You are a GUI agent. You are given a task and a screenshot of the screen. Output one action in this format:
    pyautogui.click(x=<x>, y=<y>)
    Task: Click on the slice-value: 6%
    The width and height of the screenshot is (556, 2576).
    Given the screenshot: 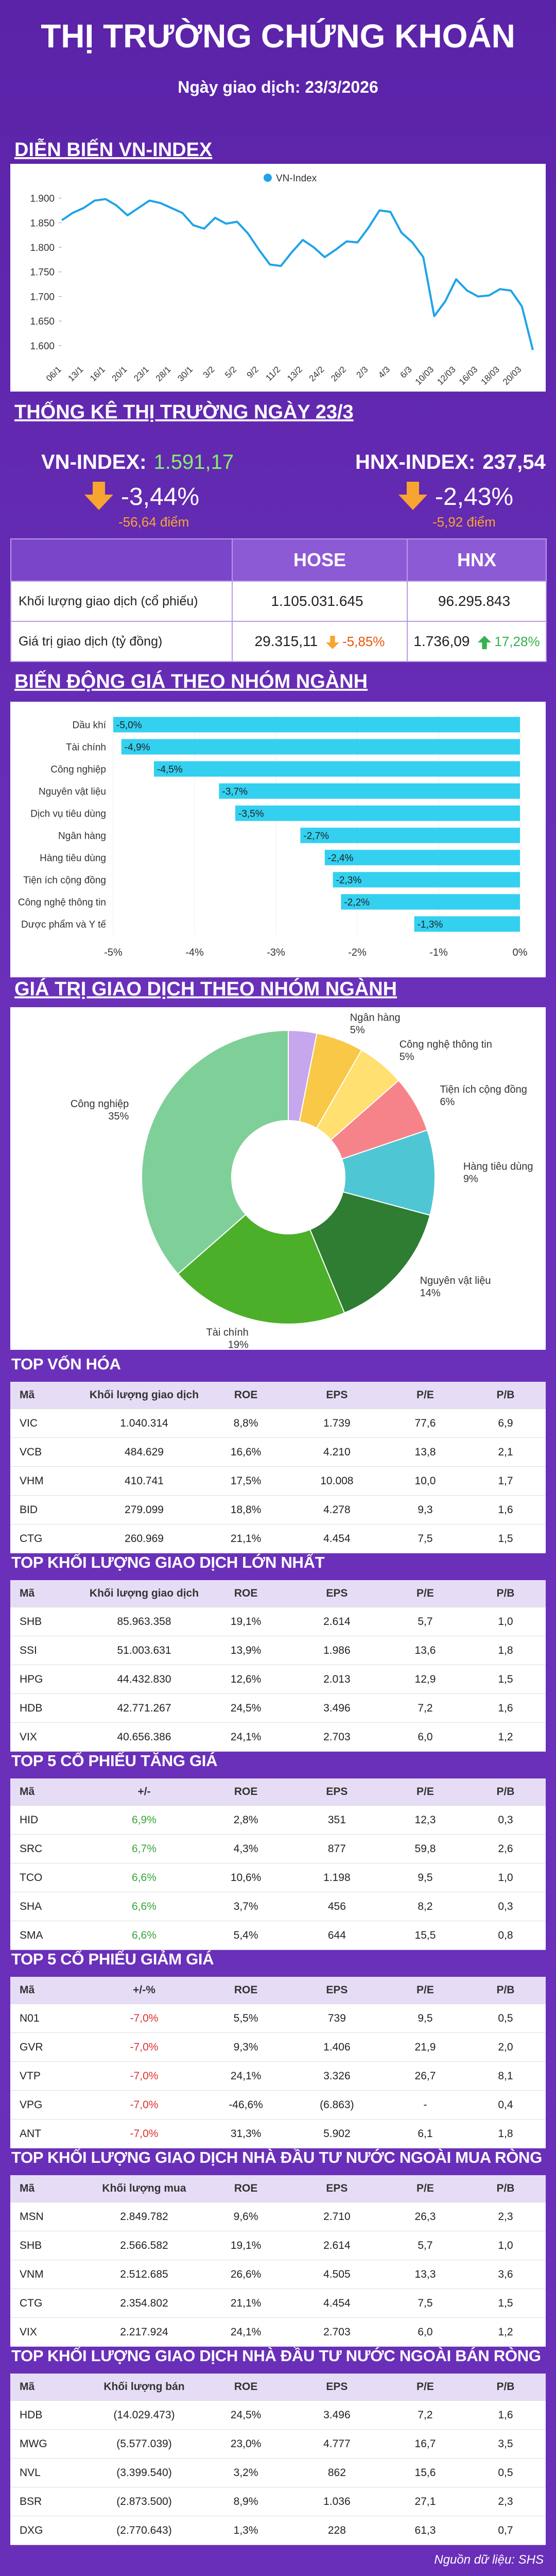 What is the action you would take?
    pyautogui.click(x=447, y=1102)
    